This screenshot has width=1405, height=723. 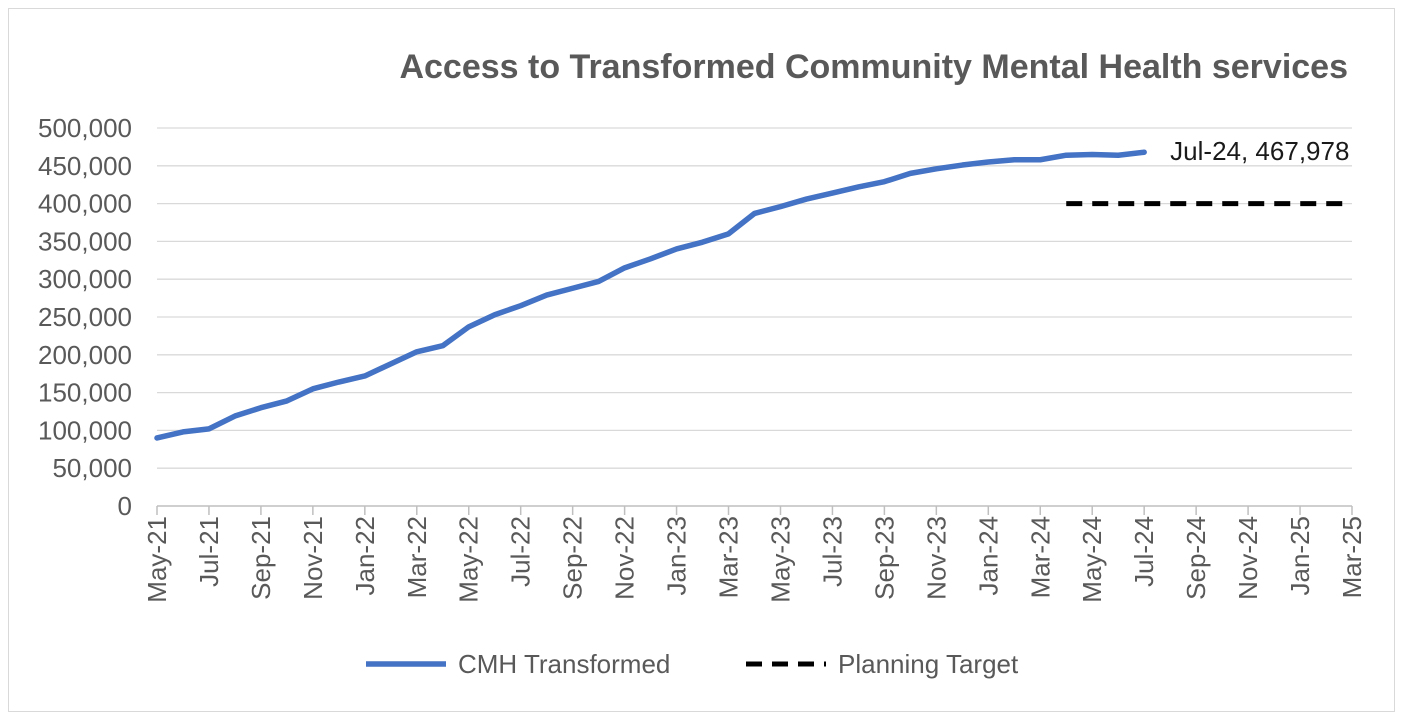 I want to click on x-tick-label: Mar-25, so click(x=1352, y=557).